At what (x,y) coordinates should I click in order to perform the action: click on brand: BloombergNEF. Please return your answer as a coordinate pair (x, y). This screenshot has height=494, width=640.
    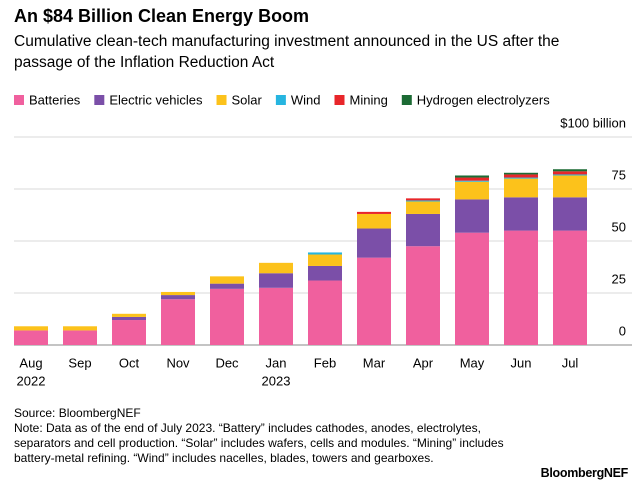
    Looking at the image, I should click on (584, 473).